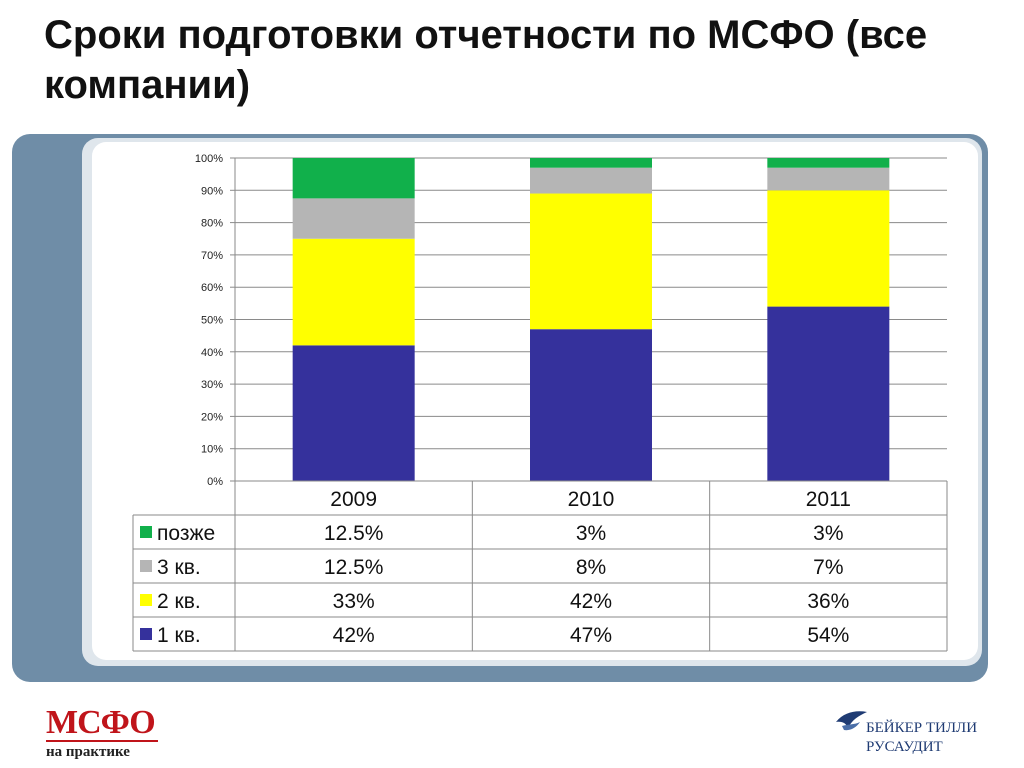  Describe the element at coordinates (212, 450) in the screenshot. I see `y-tick-label: 10%` at that location.